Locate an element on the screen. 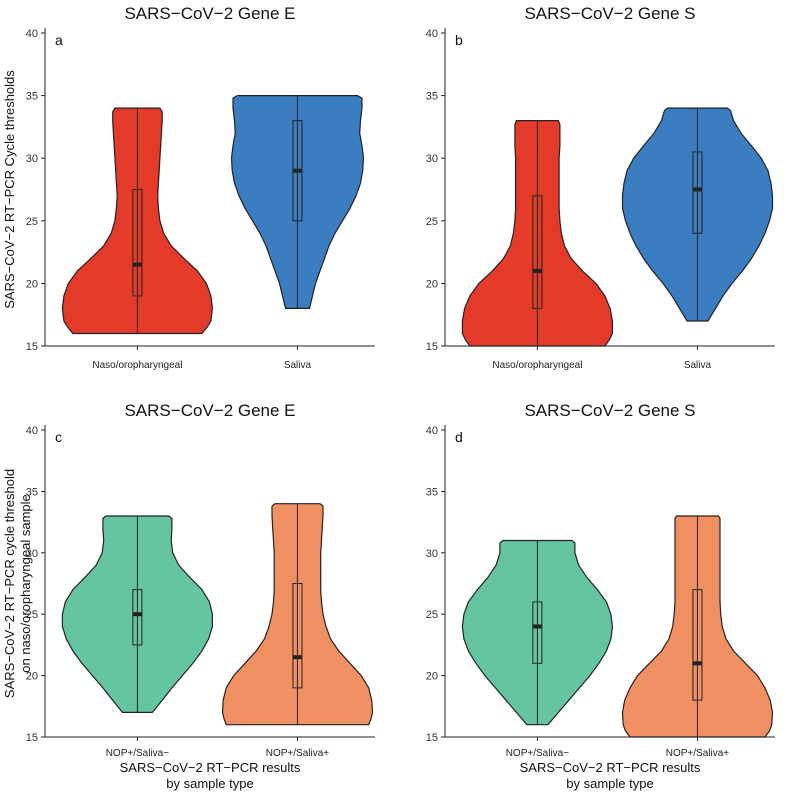 The width and height of the screenshot is (800, 796). y-axis-title-line: SARS−CoV−2 RT−PCR Cycle thresholds is located at coordinates (9, 189).